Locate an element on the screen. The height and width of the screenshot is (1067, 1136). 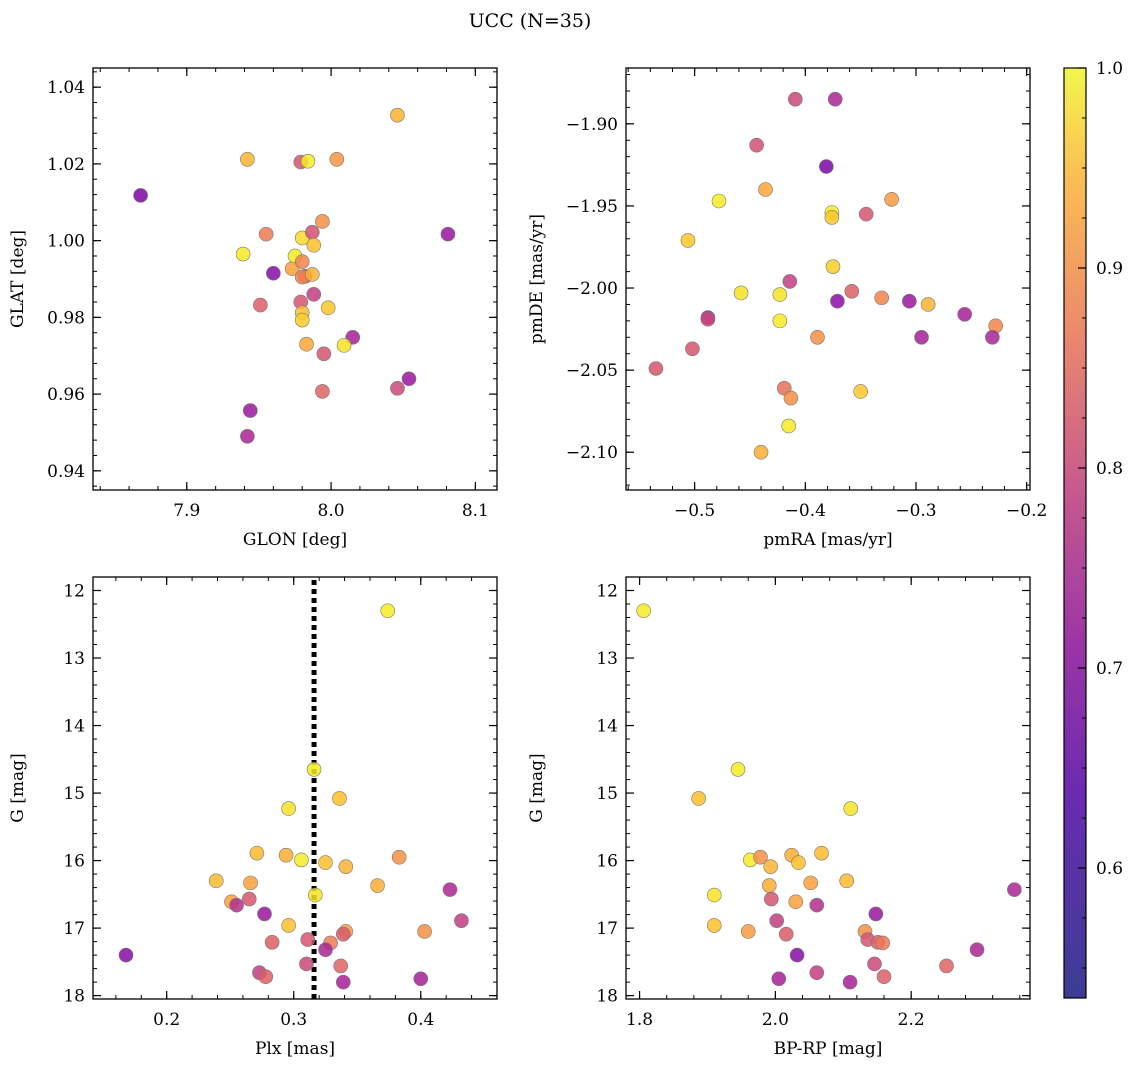
x-tick-label: 8.1 is located at coordinates (475, 511).